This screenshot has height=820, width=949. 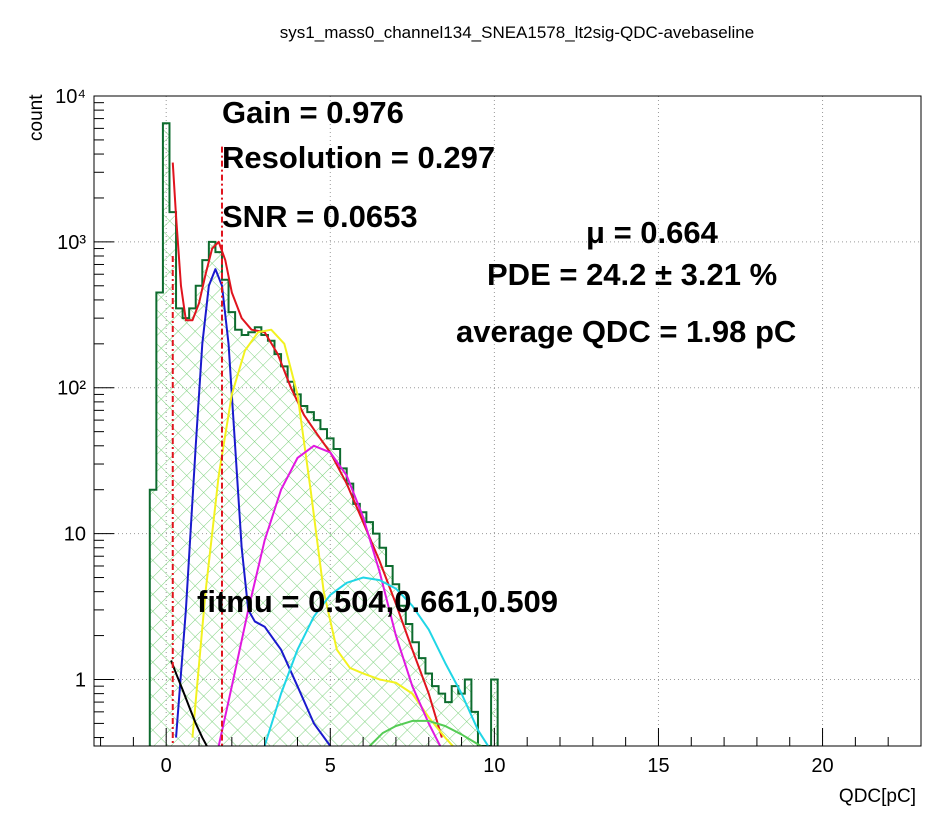 I want to click on x-axis-label: QDC[pC], so click(x=877, y=796).